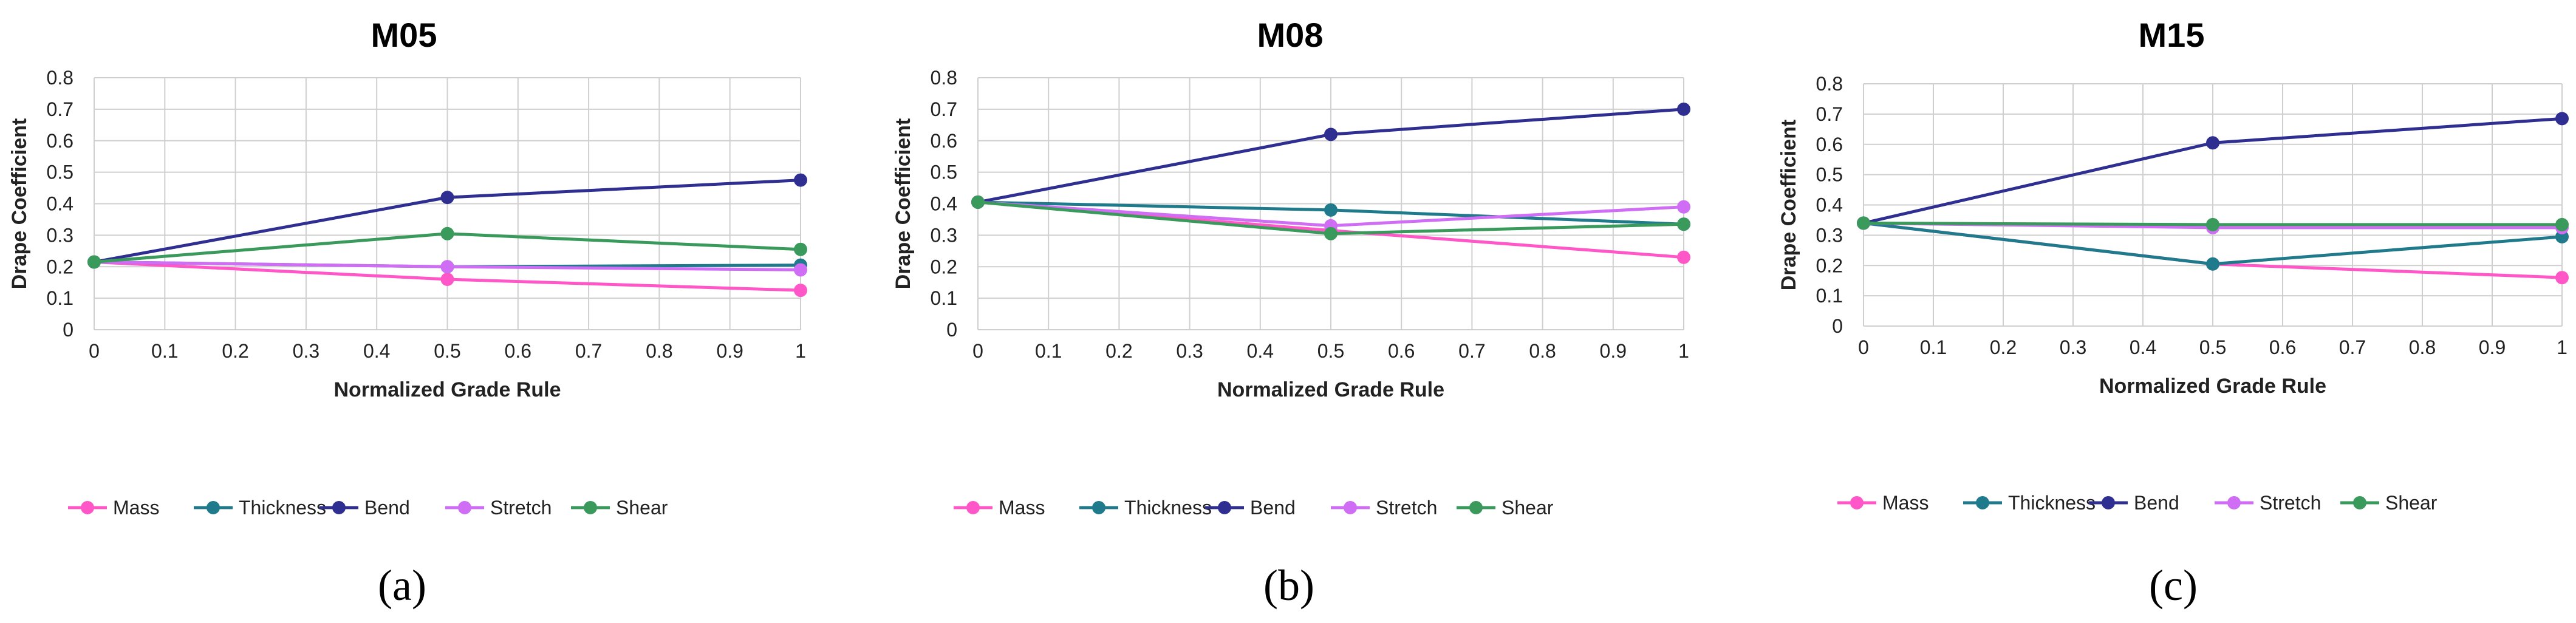 The height and width of the screenshot is (623, 2576). Describe the element at coordinates (1118, 351) in the screenshot. I see `x-tick-label: 0.2` at that location.